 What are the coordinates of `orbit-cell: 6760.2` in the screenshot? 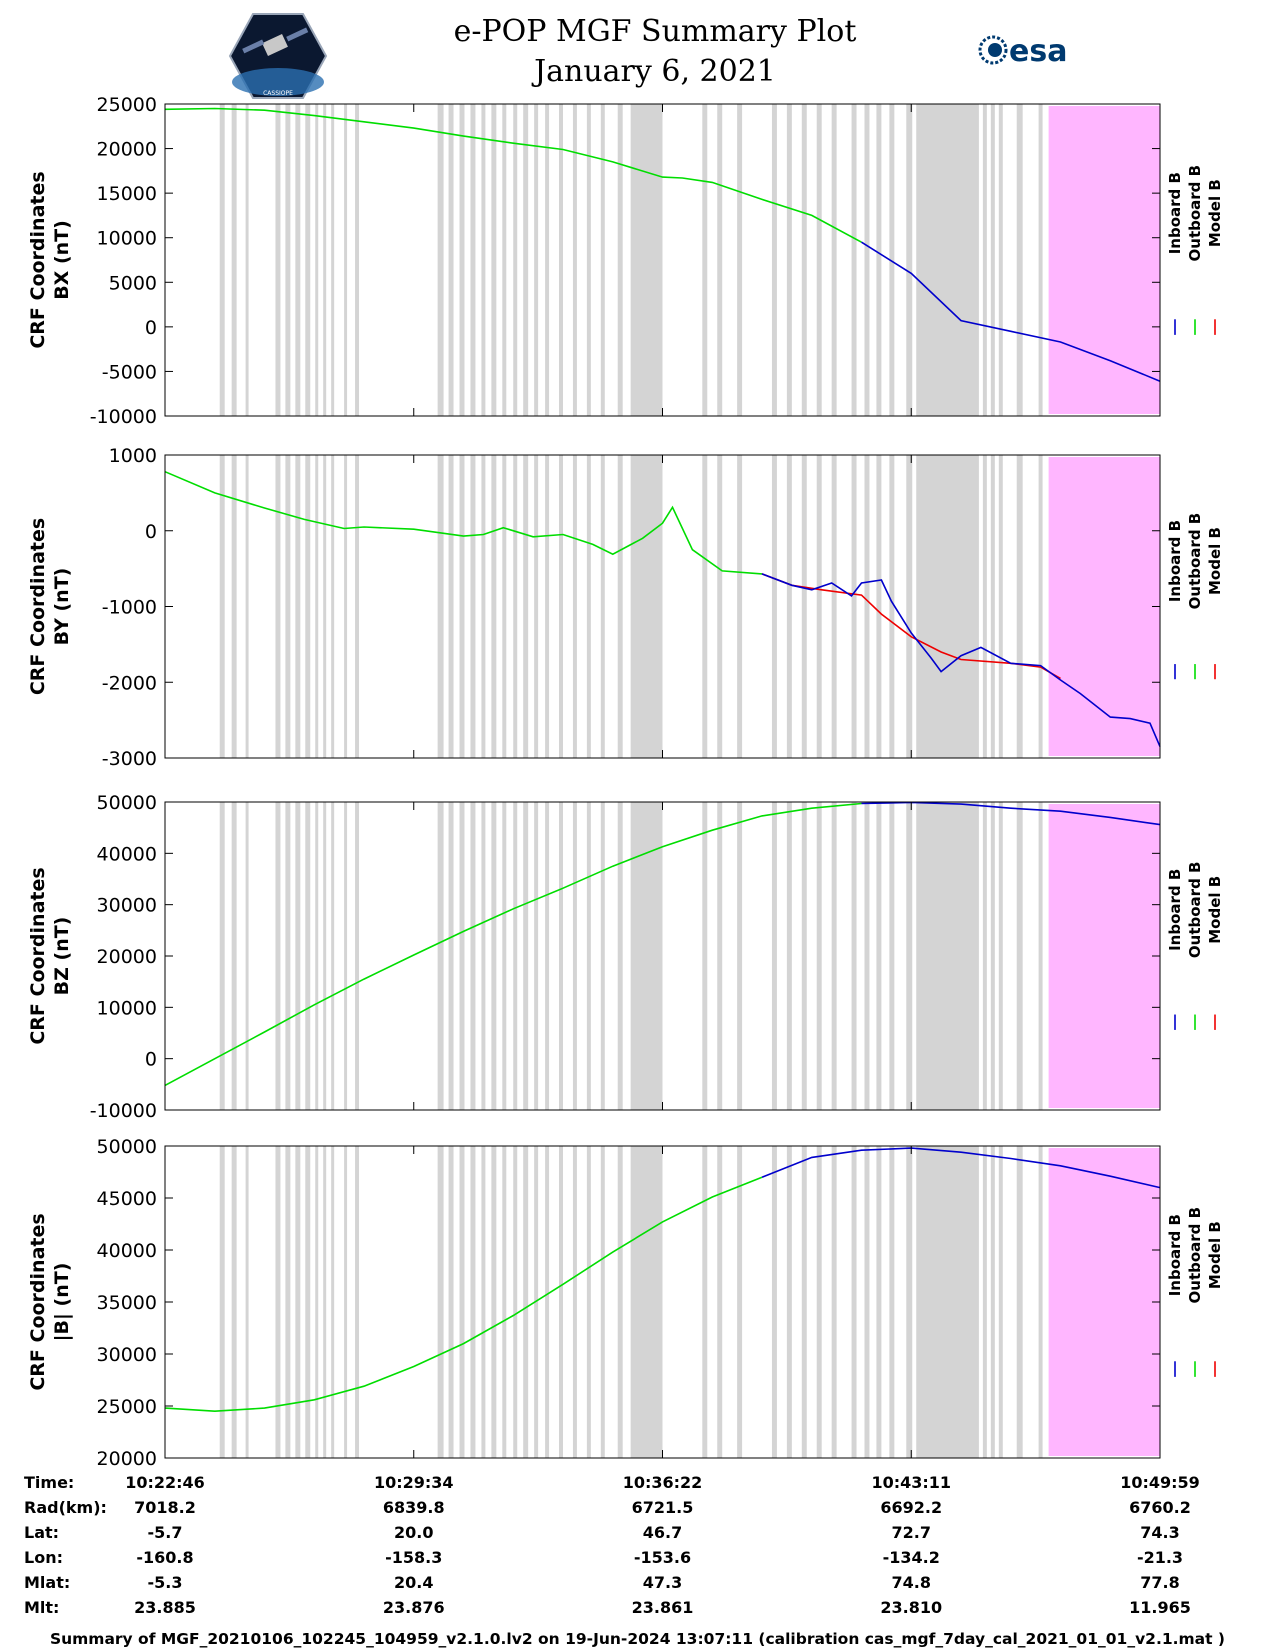 It's located at (1160, 1507).